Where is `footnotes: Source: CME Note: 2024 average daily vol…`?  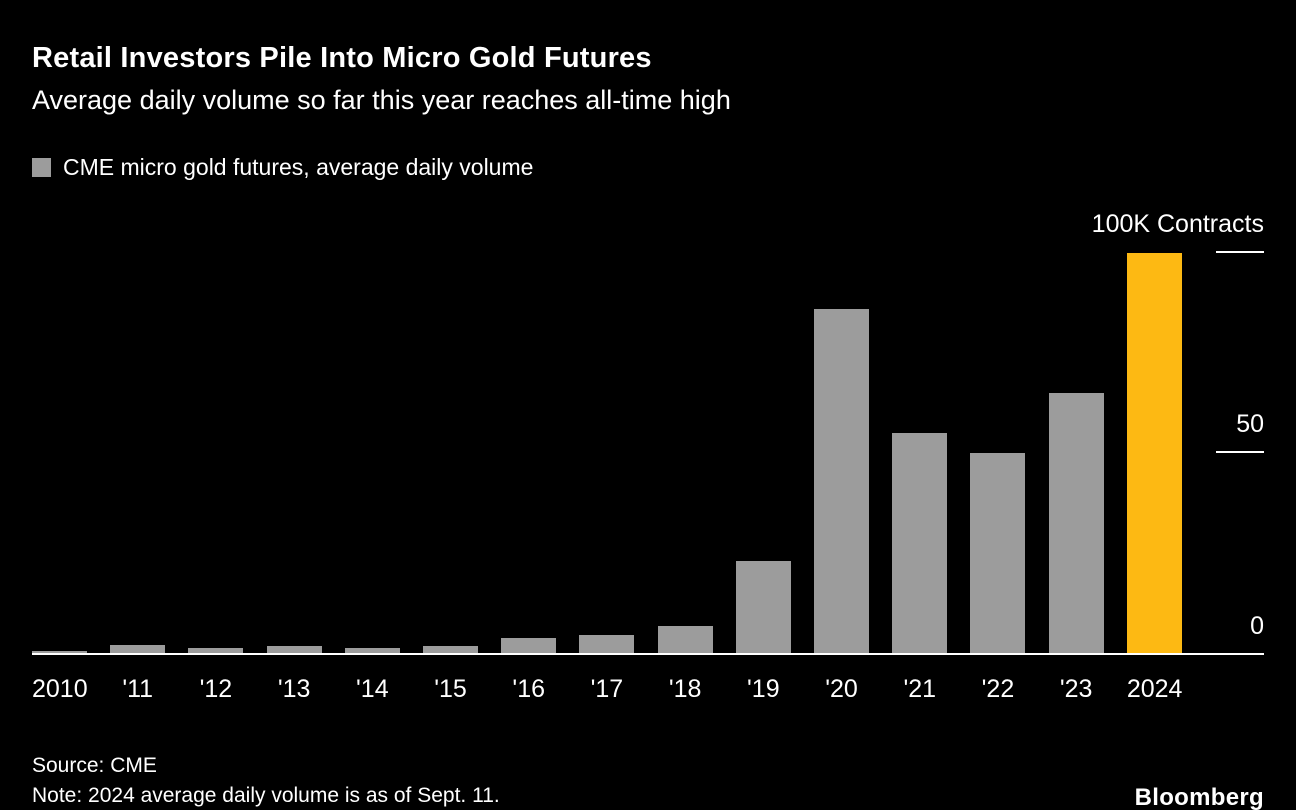
footnotes: Source: CME Note: 2024 average daily vol… is located at coordinates (266, 780).